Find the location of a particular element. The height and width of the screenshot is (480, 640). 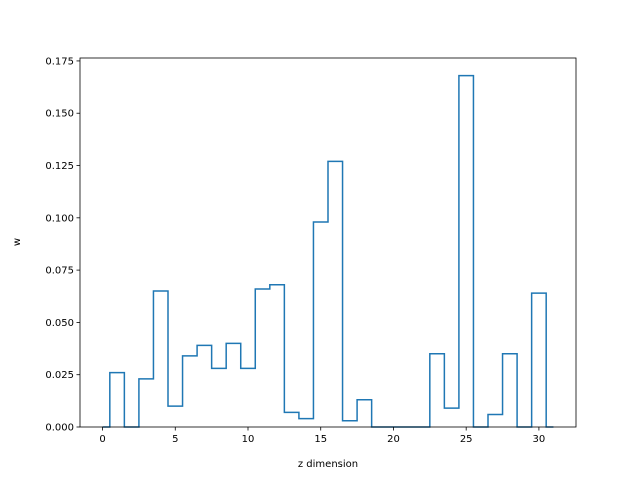

x-tick-label: 20 is located at coordinates (393, 439).